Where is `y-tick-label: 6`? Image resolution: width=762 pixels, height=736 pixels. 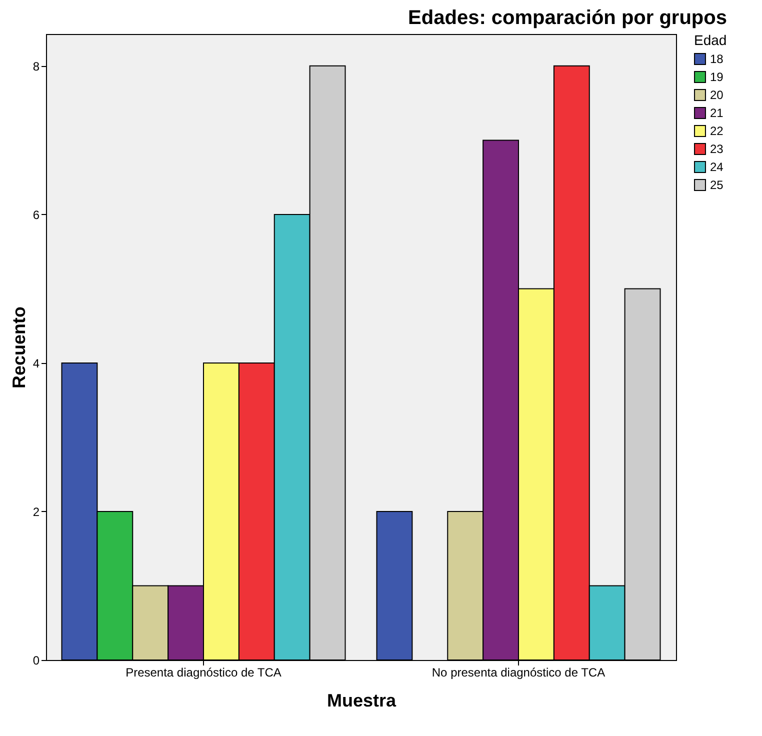 y-tick-label: 6 is located at coordinates (36, 215).